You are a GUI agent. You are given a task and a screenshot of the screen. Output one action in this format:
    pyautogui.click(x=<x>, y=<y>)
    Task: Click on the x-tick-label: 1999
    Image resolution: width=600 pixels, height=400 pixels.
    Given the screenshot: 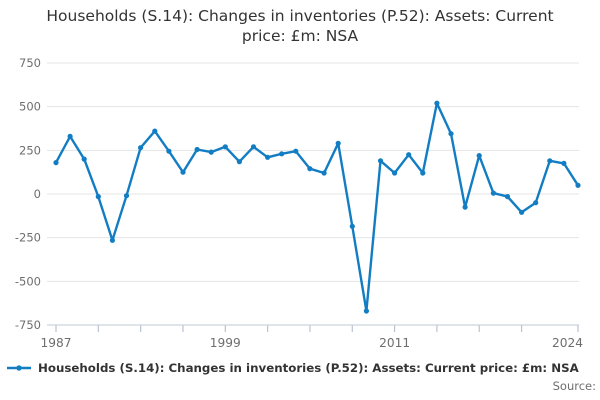 What is the action you would take?
    pyautogui.click(x=225, y=343)
    